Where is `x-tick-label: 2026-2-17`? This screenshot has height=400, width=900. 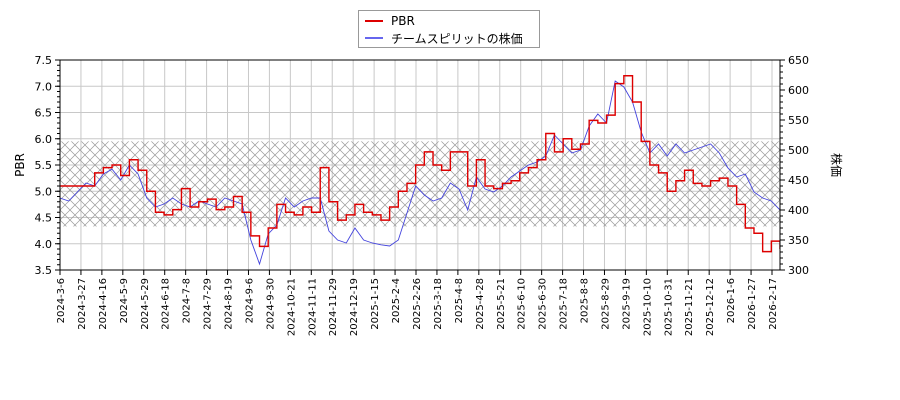 x-tick-label: 2026-2-17 is located at coordinates (773, 304).